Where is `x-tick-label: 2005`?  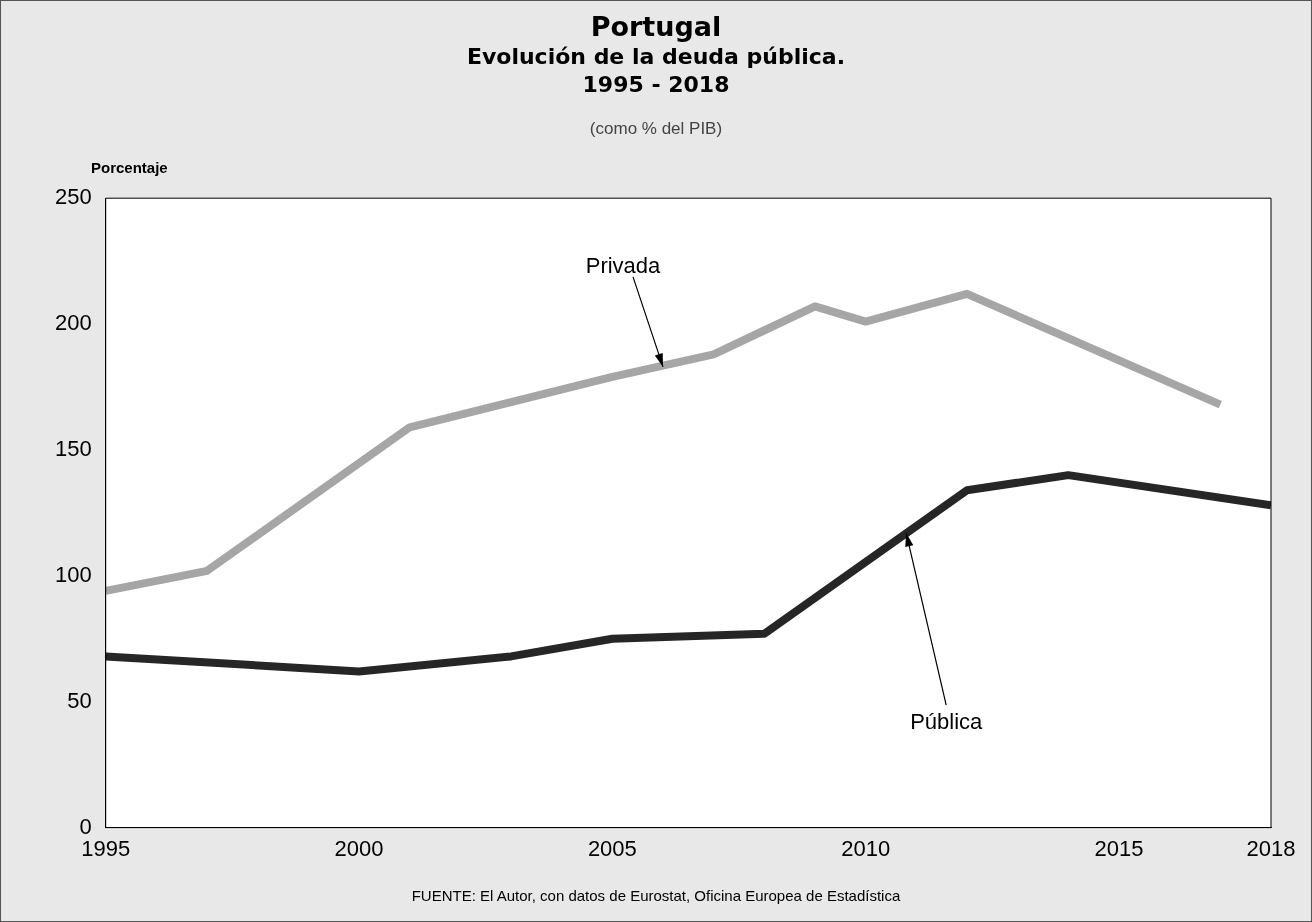 x-tick-label: 2005 is located at coordinates (612, 848).